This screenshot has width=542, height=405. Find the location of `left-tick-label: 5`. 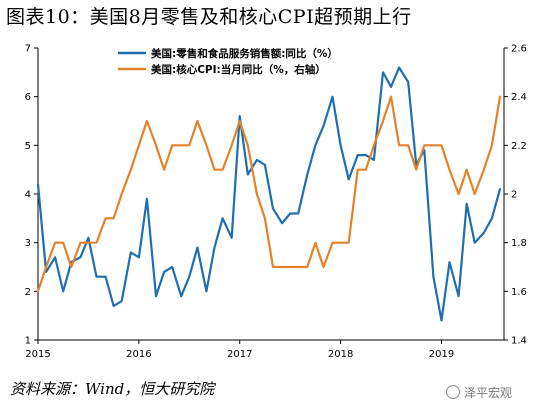

left-tick-label: 5 is located at coordinates (28, 146).